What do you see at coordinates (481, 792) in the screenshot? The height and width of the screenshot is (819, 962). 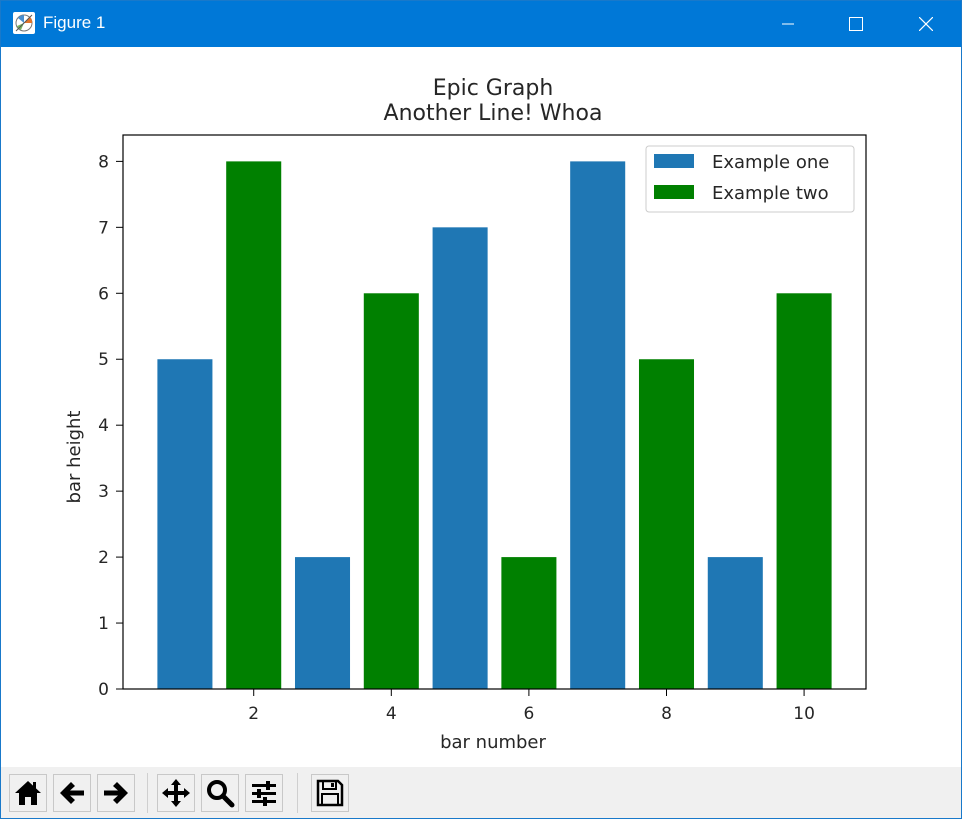 I see `navigation-toolbar` at bounding box center [481, 792].